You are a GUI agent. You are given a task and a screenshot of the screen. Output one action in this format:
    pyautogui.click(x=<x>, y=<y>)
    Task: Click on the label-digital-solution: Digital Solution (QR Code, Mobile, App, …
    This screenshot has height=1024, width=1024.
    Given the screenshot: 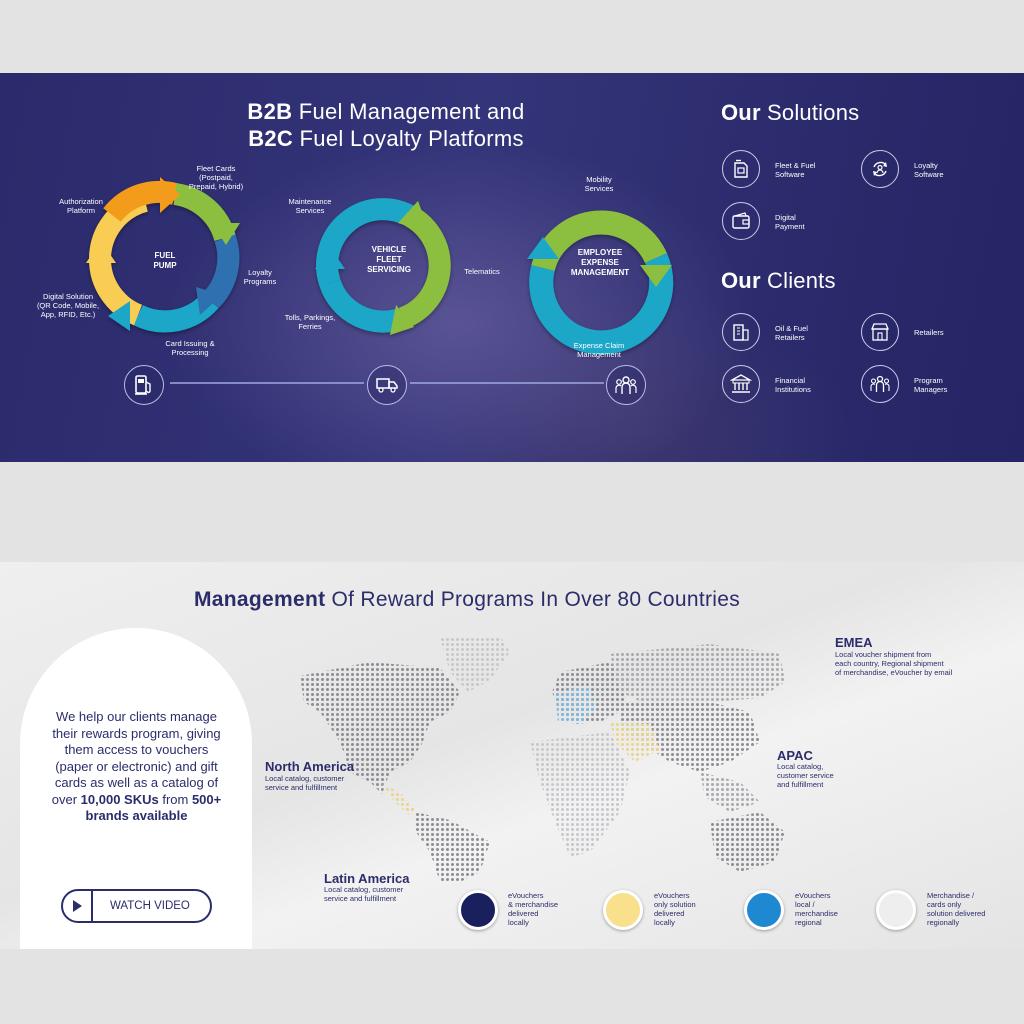 What is the action you would take?
    pyautogui.click(x=68, y=305)
    